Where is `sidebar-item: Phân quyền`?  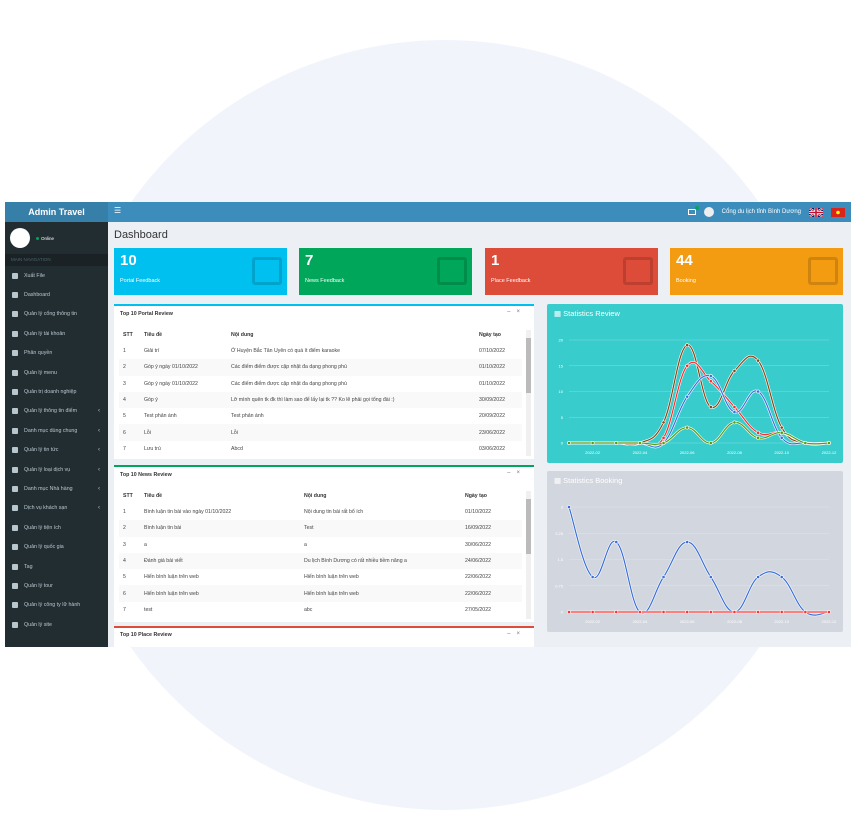 sidebar-item: Phân quyền is located at coordinates (56, 353).